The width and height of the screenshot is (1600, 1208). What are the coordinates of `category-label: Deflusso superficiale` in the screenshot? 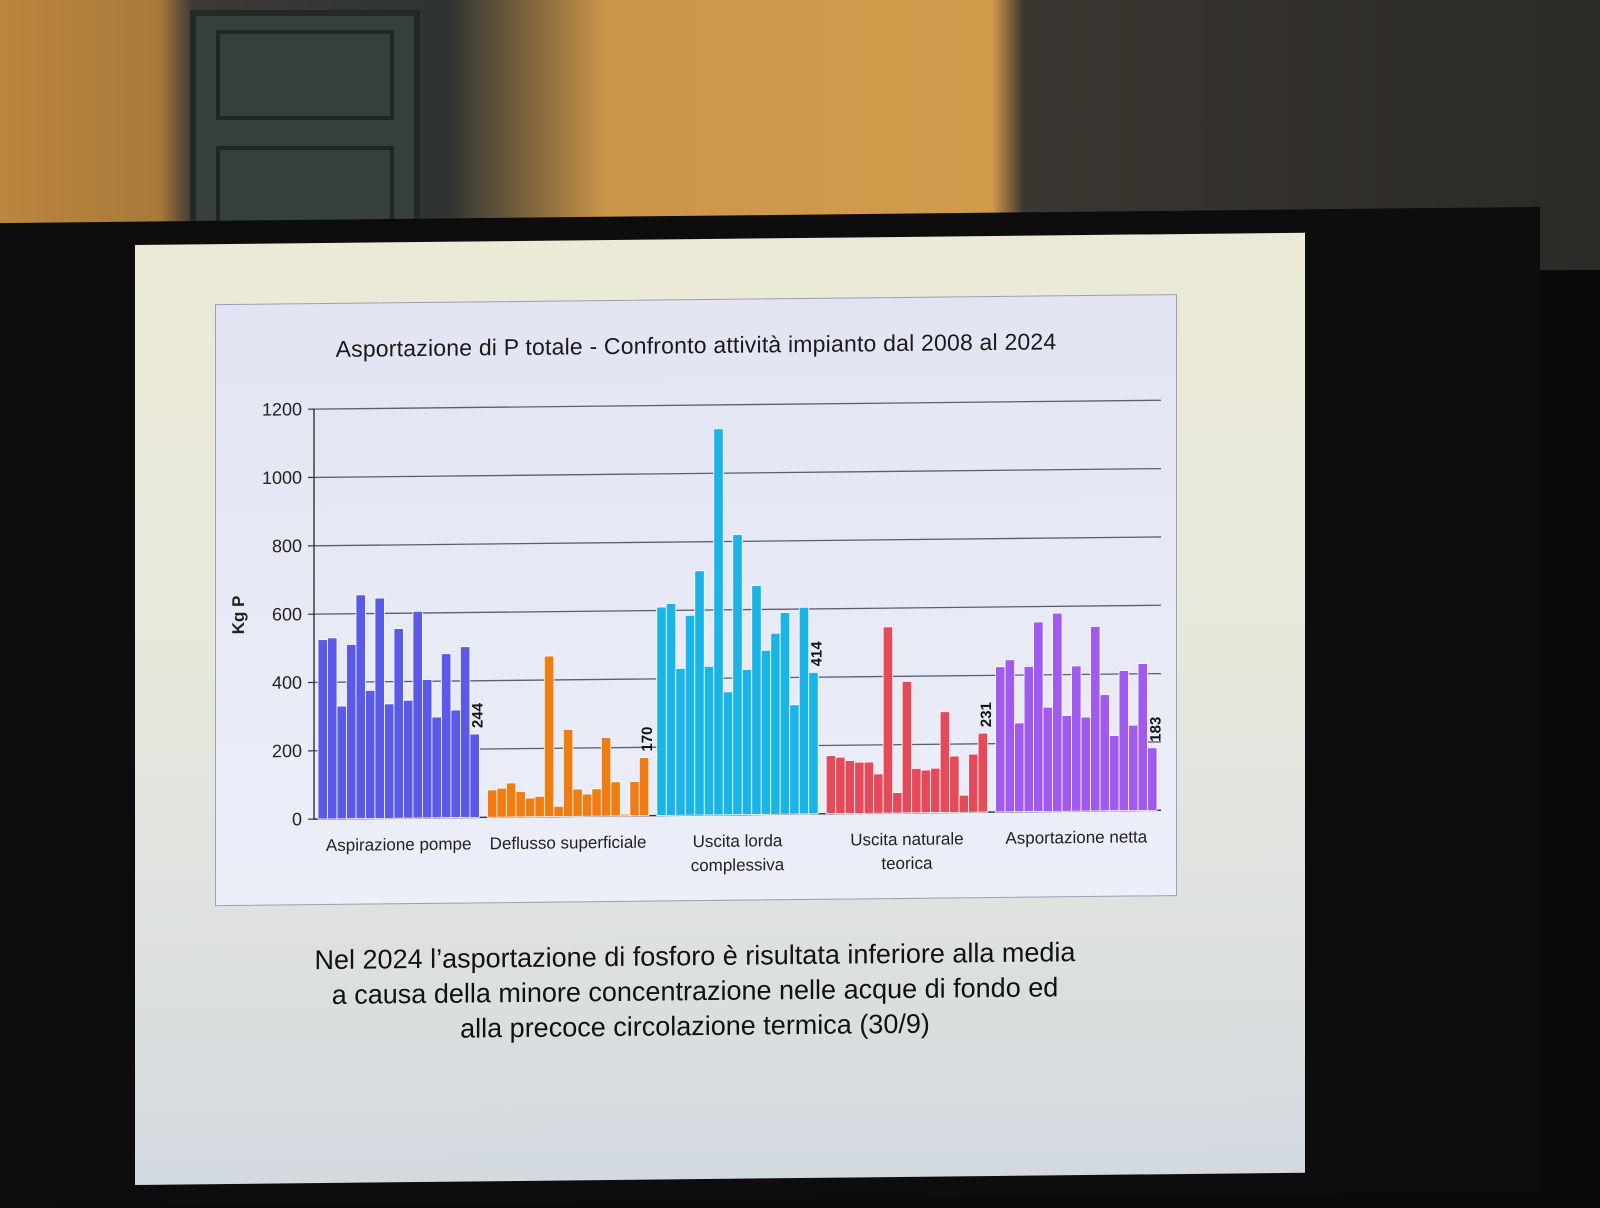 It's located at (568, 843).